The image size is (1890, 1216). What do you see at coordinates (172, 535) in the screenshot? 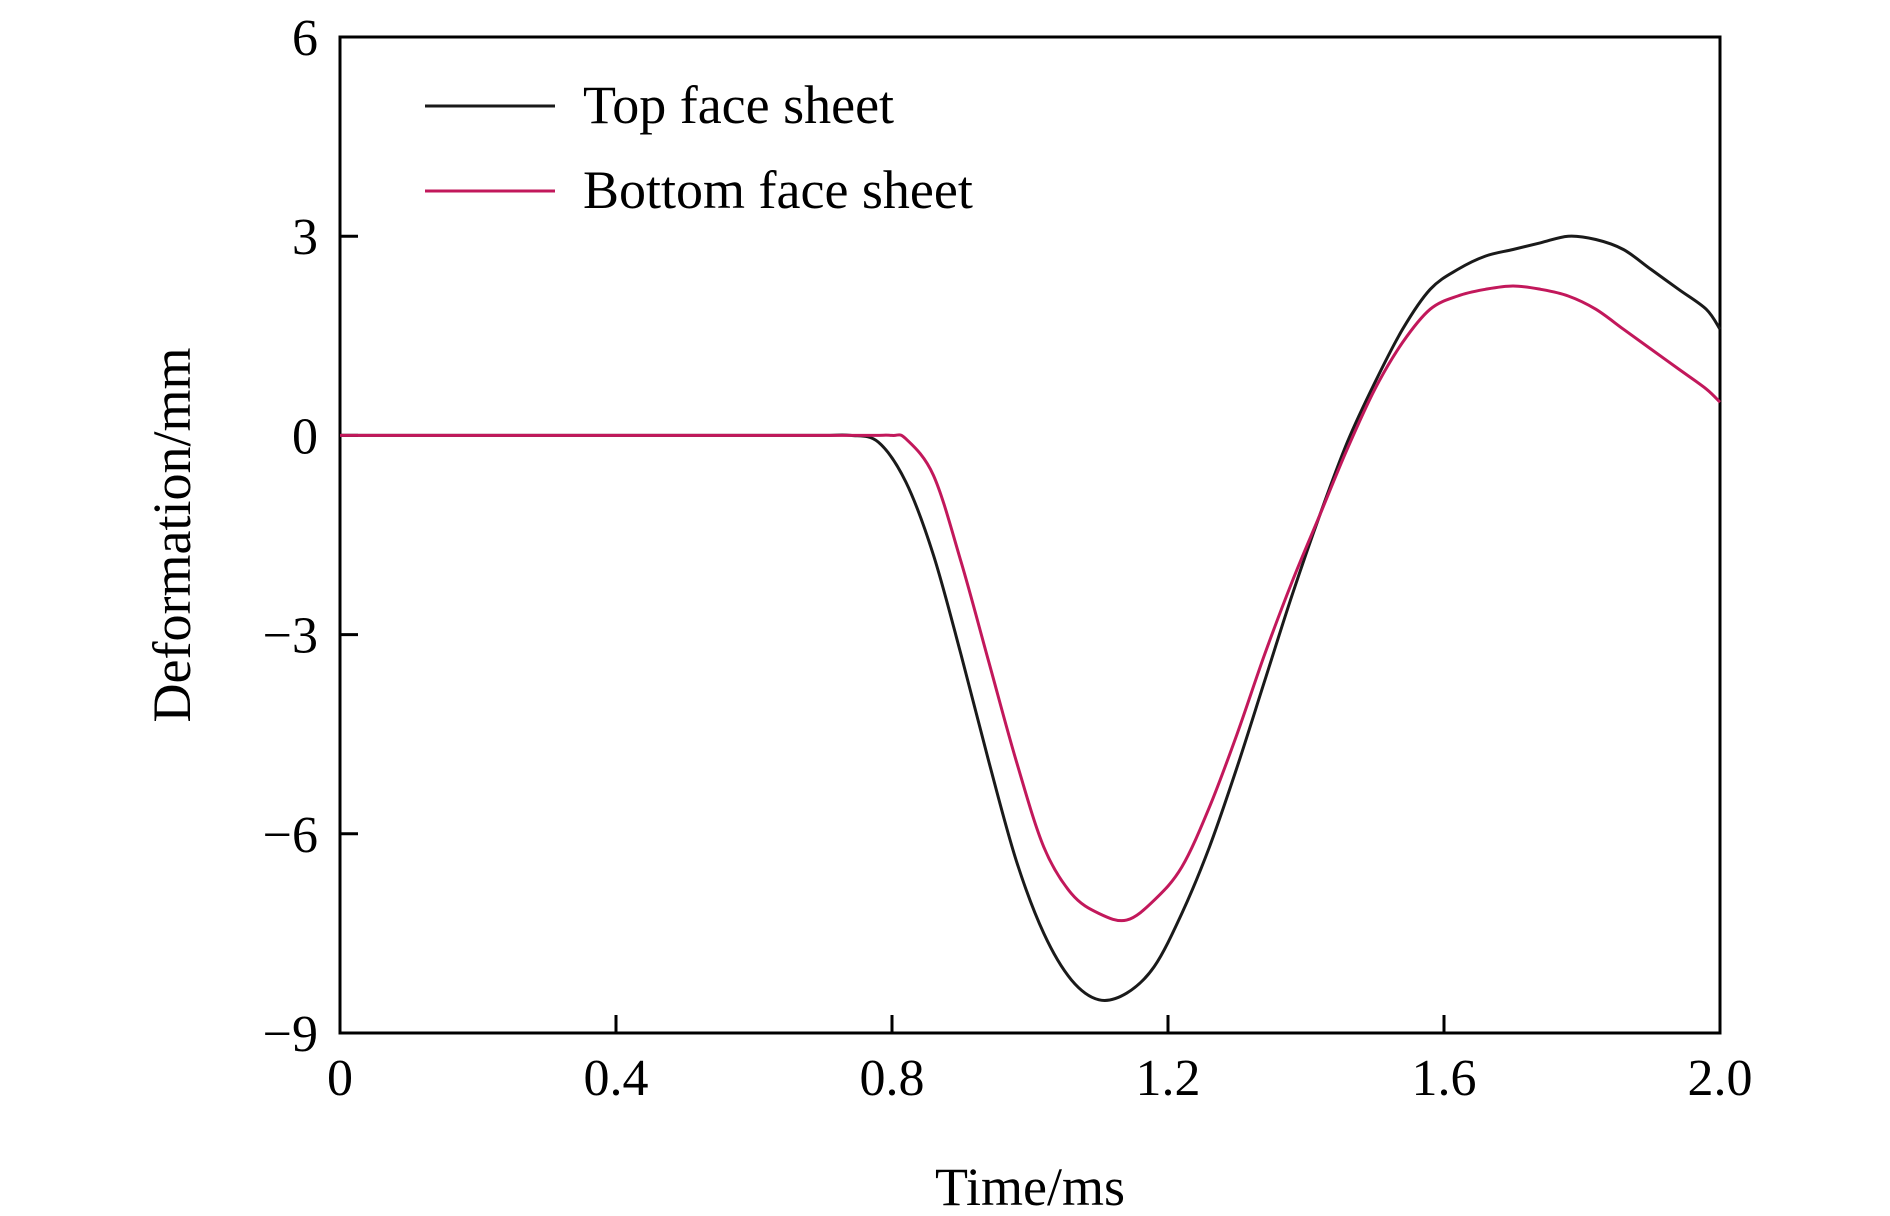
I see `y-axis-title: Deformation/mm` at bounding box center [172, 535].